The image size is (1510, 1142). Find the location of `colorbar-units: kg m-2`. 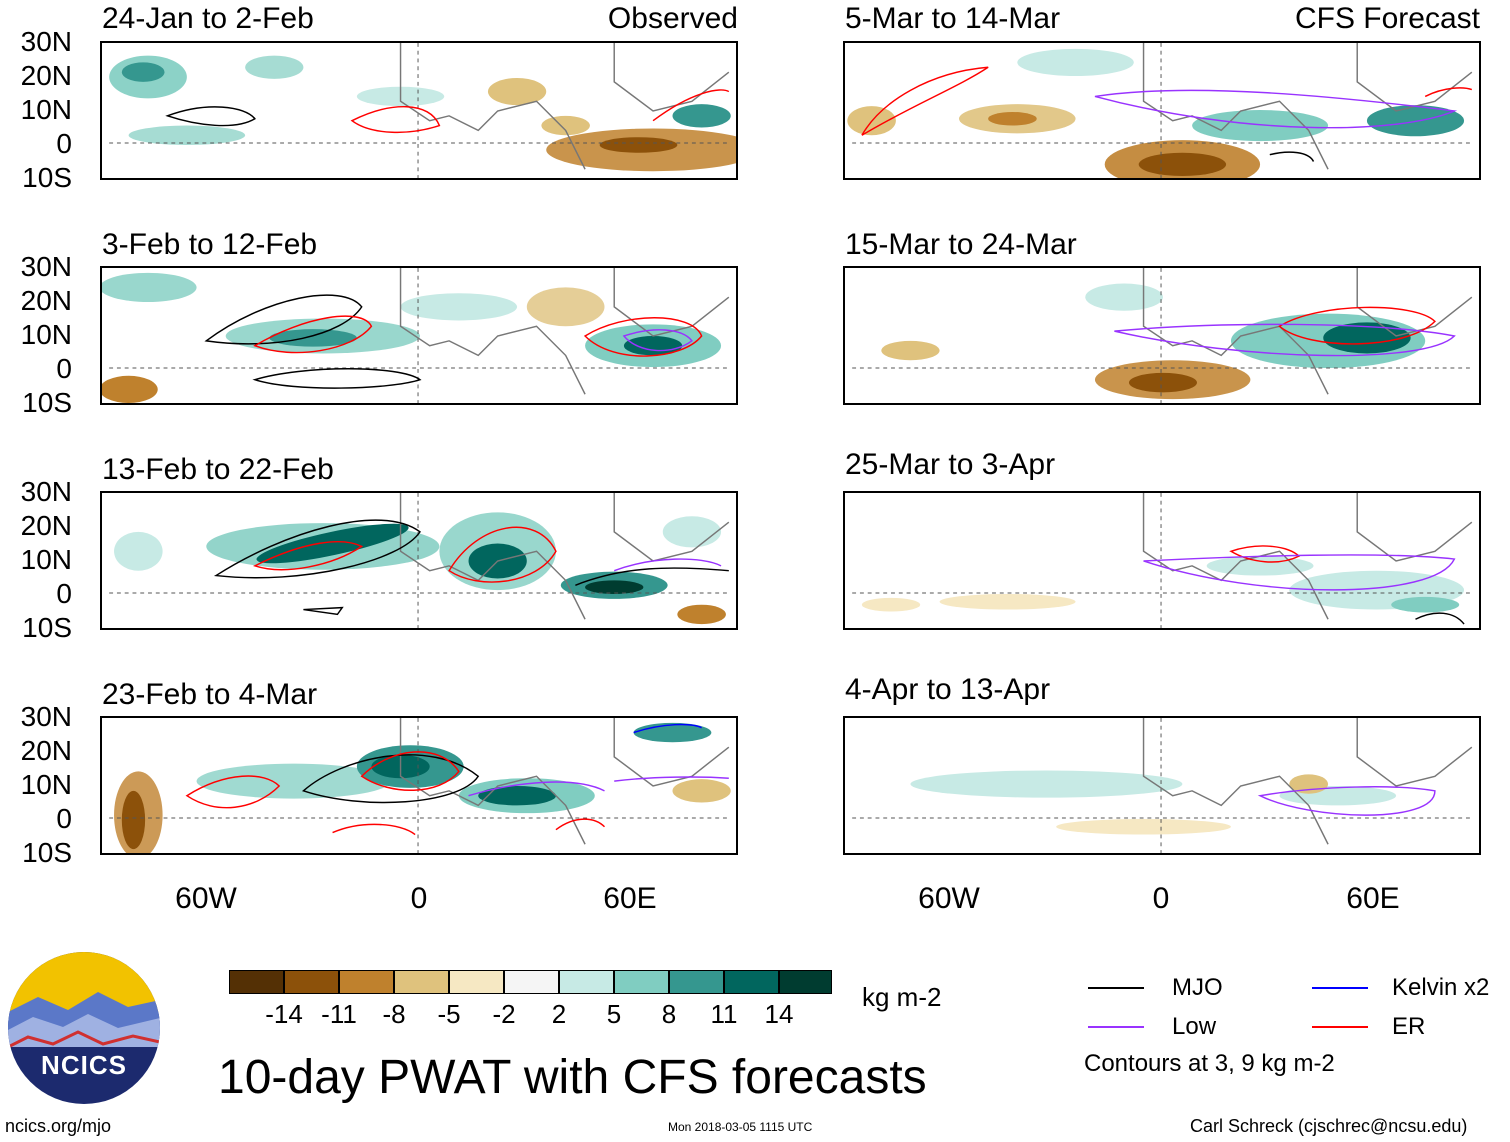

colorbar-units: kg m-2 is located at coordinates (902, 997).